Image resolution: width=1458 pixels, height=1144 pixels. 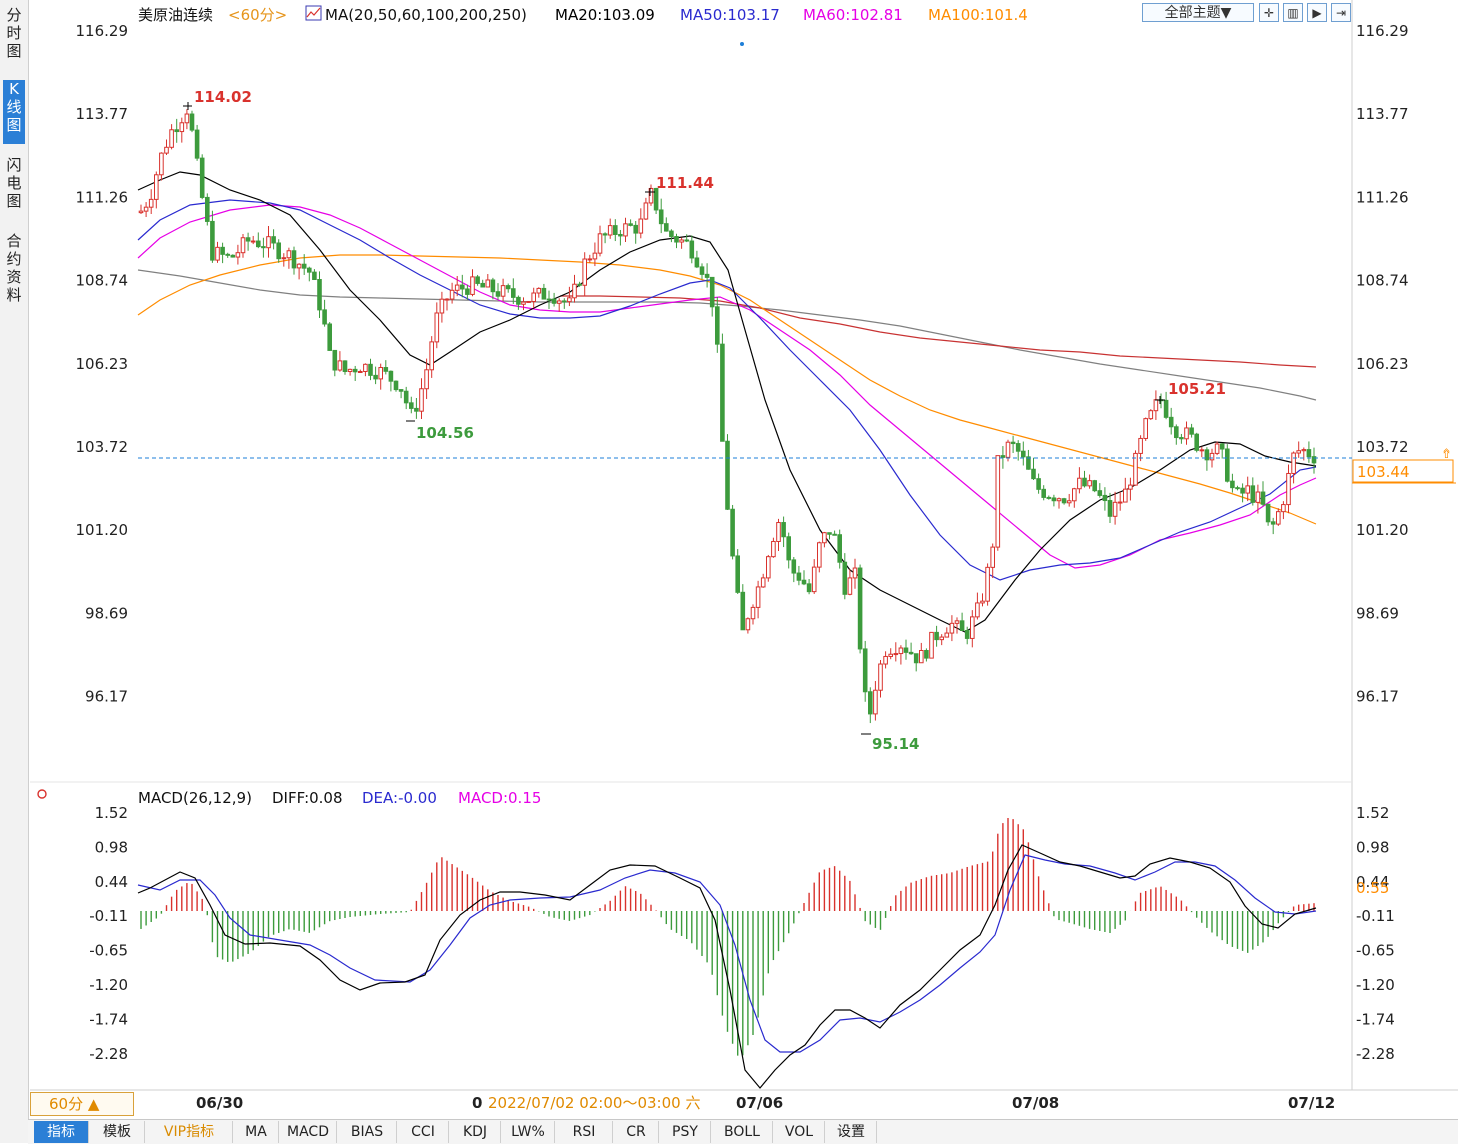 What do you see at coordinates (111, 847) in the screenshot?
I see `macd-y-tick-left: 0.98` at bounding box center [111, 847].